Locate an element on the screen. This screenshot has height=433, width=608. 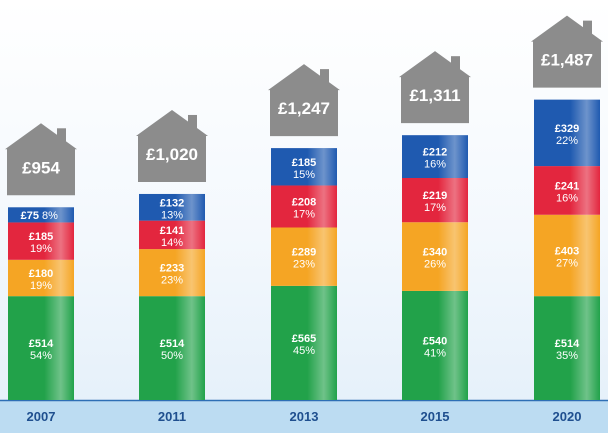
bar-stack-2020: £51435%£40327%£24116%£32922% is located at coordinates (567, 249).